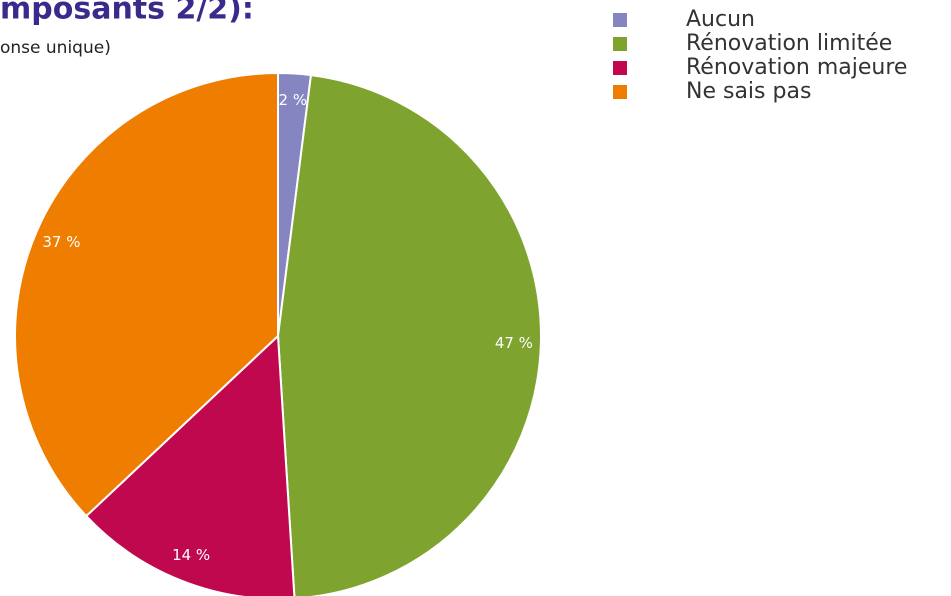 The image size is (951, 596). What do you see at coordinates (748, 91) in the screenshot?
I see `legend-label: Ne sais pas` at bounding box center [748, 91].